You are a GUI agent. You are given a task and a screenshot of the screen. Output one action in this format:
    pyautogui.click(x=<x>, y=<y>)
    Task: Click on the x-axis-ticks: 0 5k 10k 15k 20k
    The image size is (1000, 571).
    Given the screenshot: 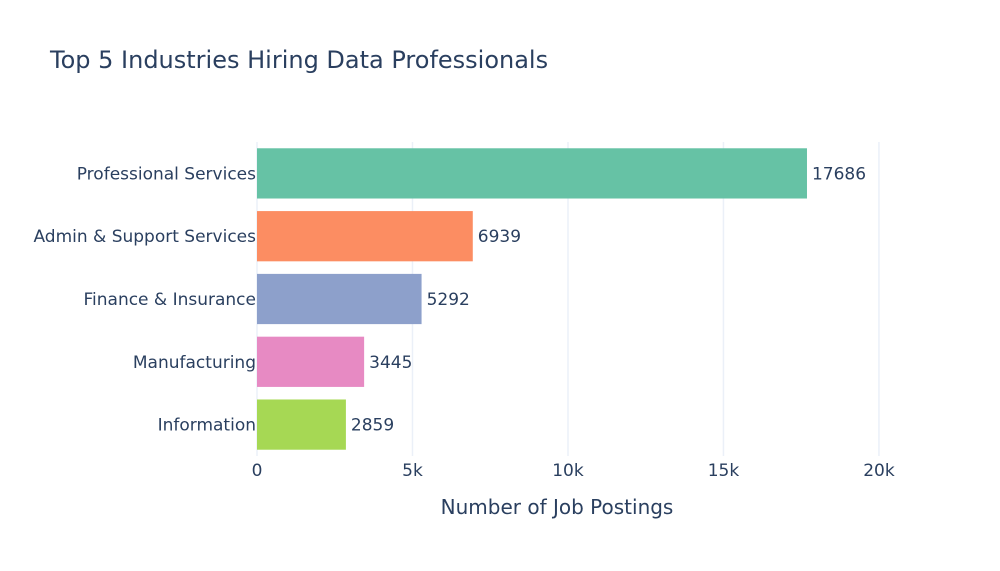 What is the action you would take?
    pyautogui.click(x=573, y=471)
    